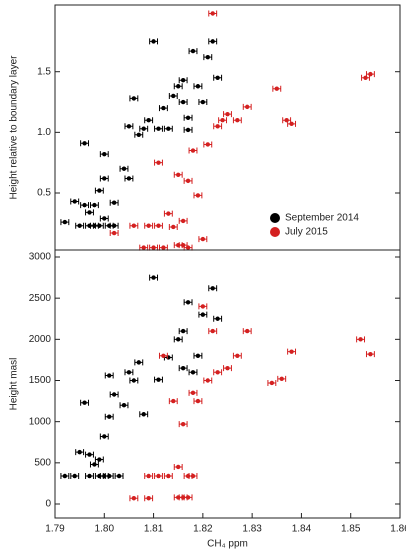 The height and width of the screenshot is (550, 406). Describe the element at coordinates (227, 544) in the screenshot. I see `x-axis-label: CH₄ ppm` at that location.